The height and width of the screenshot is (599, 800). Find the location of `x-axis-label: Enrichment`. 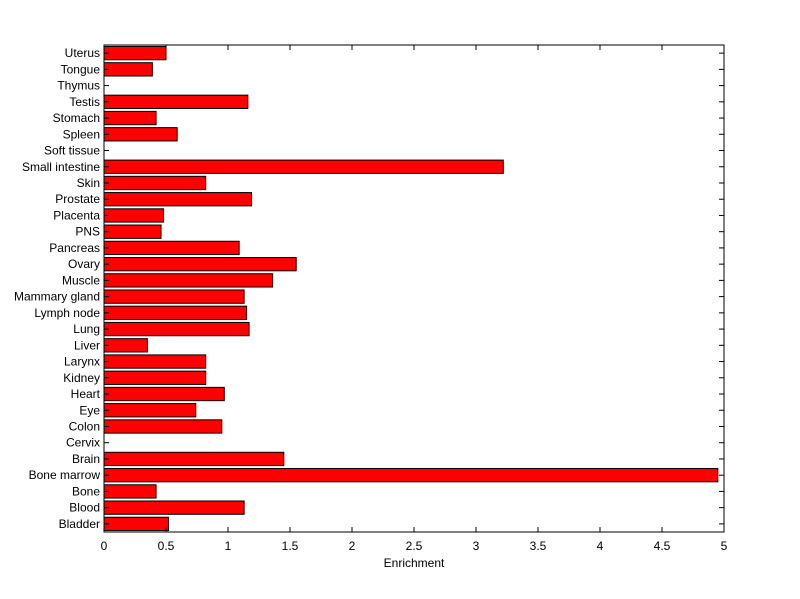

x-axis-label: Enrichment is located at coordinates (414, 563).